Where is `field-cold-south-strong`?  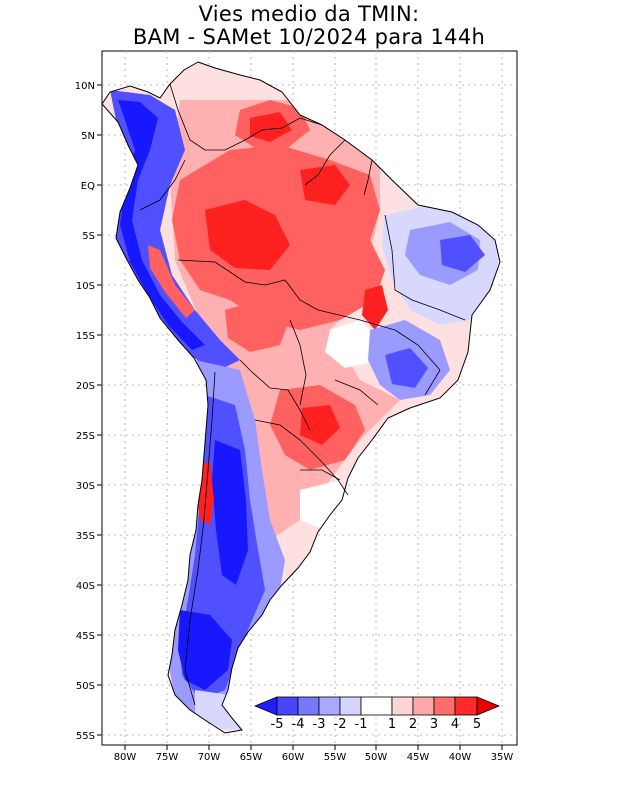
field-cold-south-strong is located at coordinates (230, 512).